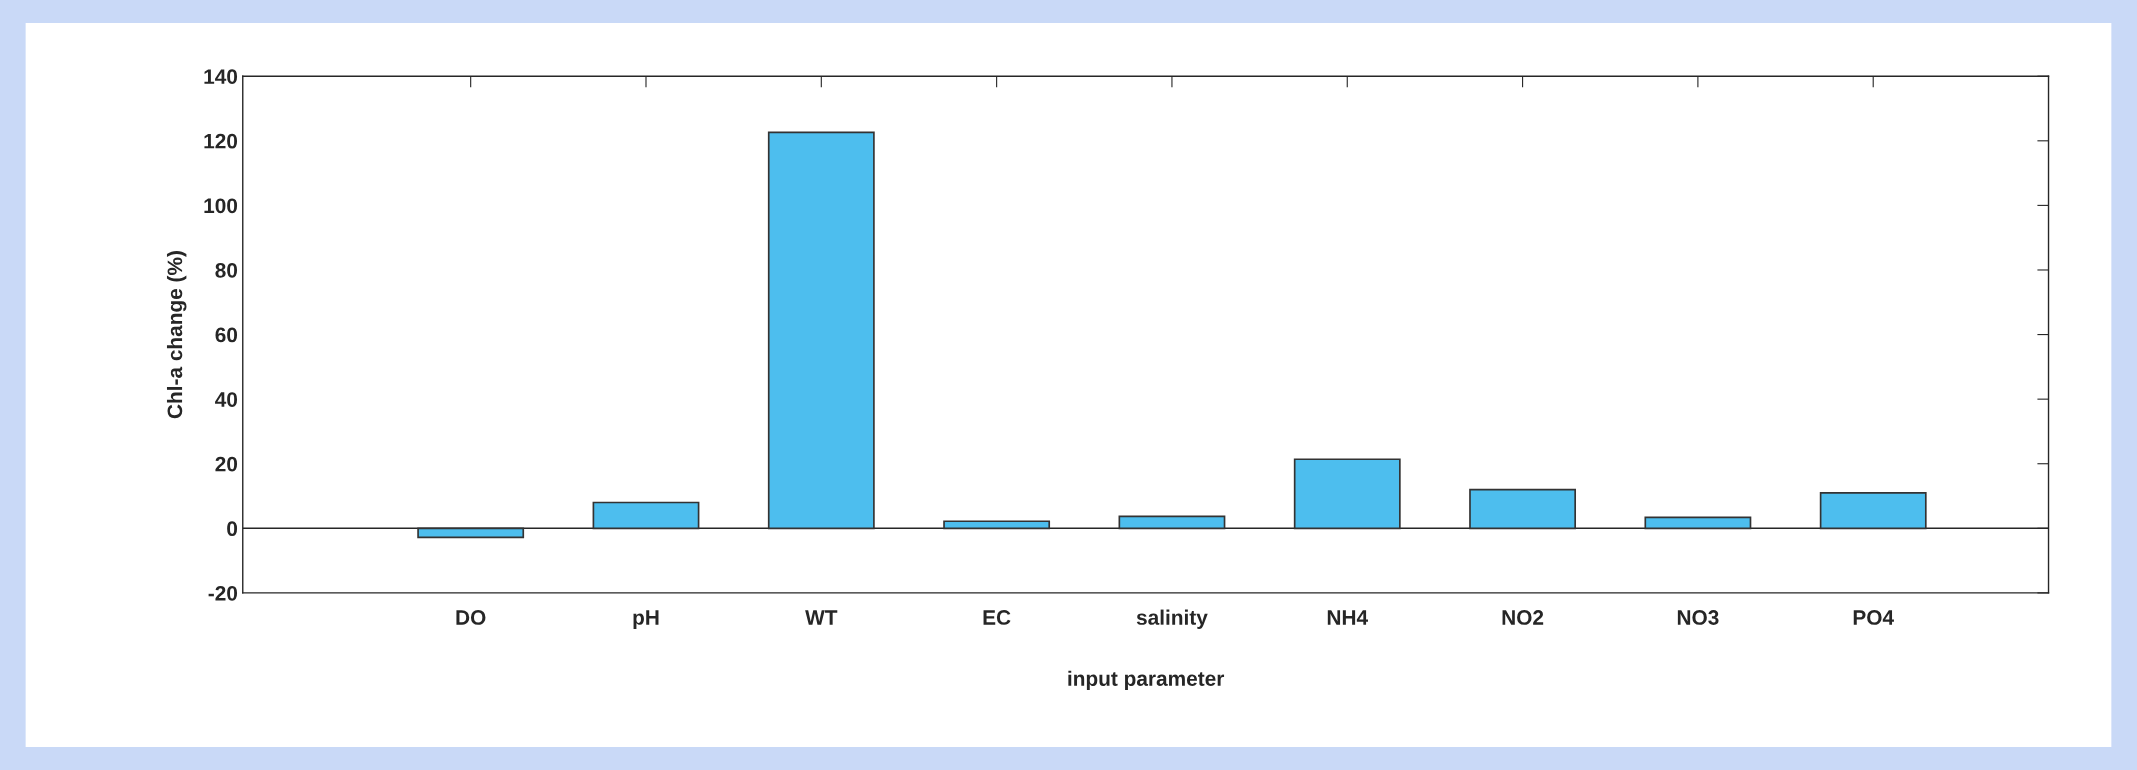  What do you see at coordinates (1698, 617) in the screenshot?
I see `x-tick-label: NO3` at bounding box center [1698, 617].